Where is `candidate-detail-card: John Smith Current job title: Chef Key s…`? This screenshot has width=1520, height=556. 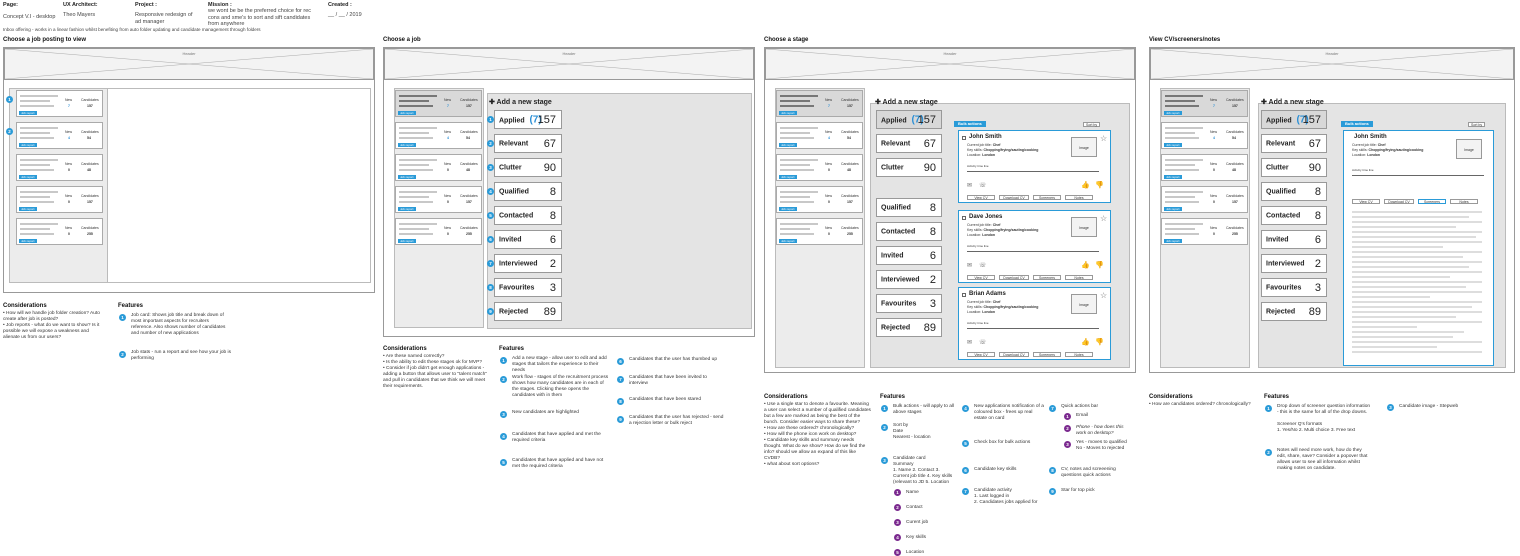
candidate-detail-card: John Smith Current job title: Chef Key s… is located at coordinates (1418, 248).